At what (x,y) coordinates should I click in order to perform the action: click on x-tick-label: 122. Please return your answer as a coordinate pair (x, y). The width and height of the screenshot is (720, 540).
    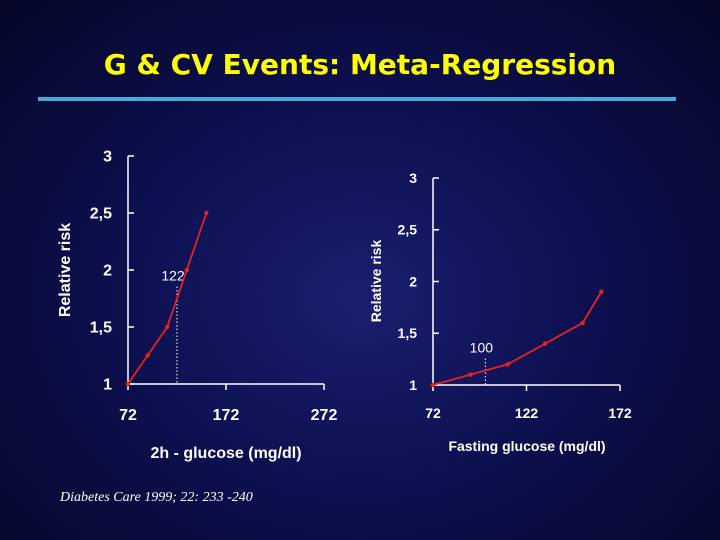
    Looking at the image, I should click on (527, 413).